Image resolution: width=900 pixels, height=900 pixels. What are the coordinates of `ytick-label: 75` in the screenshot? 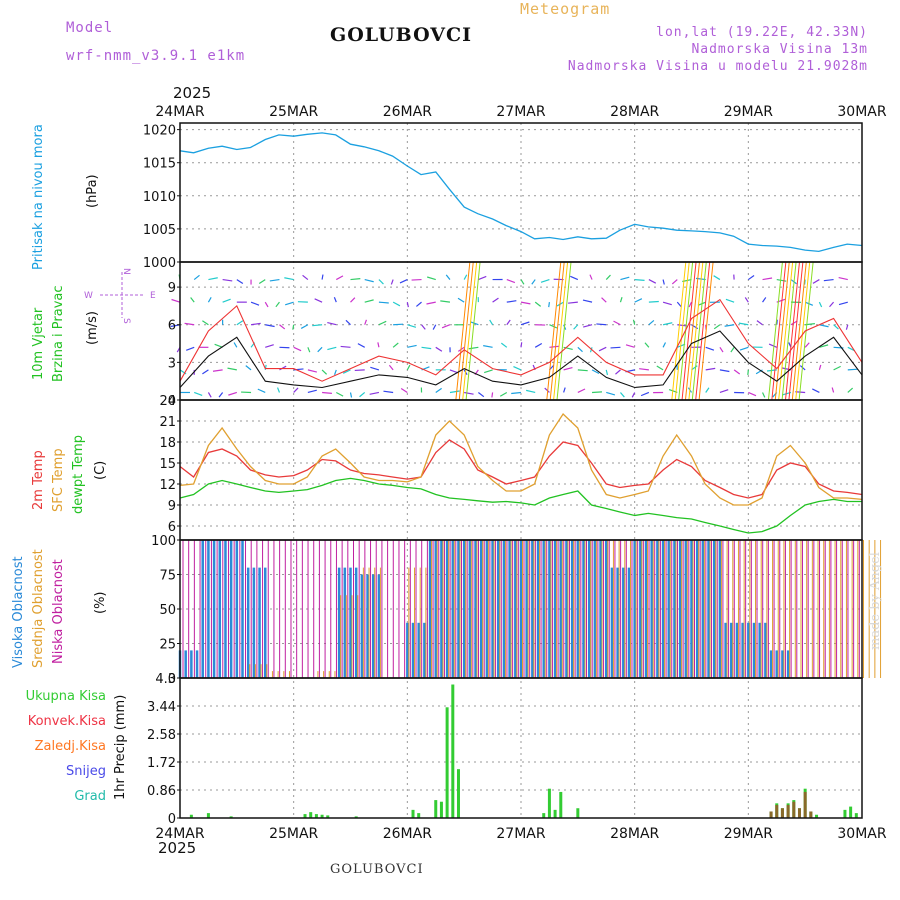 It's located at (167, 576).